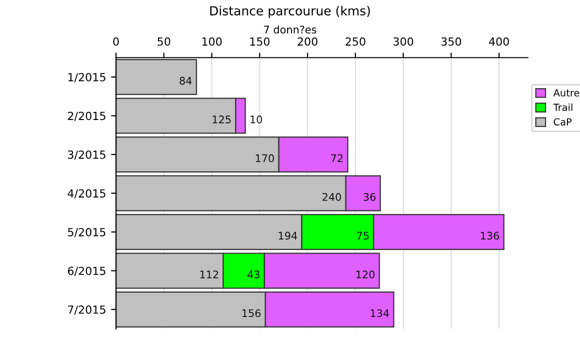 This screenshot has height=339, width=580. I want to click on y-tick-label: 2/2015, so click(87, 116).